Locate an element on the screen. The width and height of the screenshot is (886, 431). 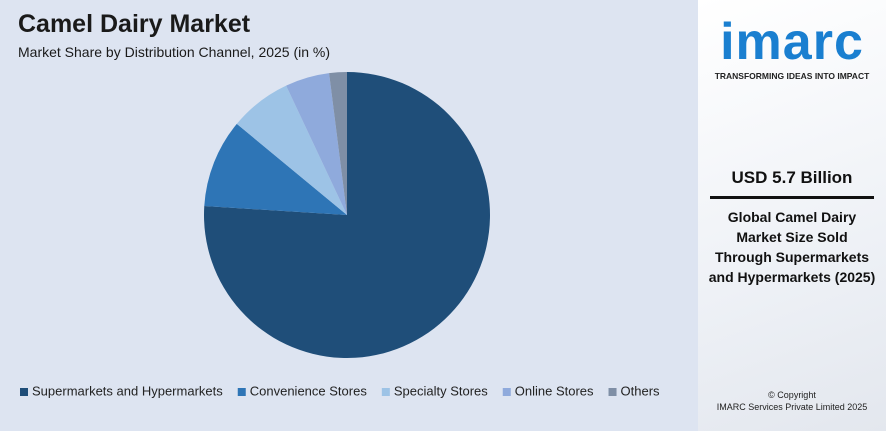
copyright-text: © Copyright is located at coordinates (792, 395).